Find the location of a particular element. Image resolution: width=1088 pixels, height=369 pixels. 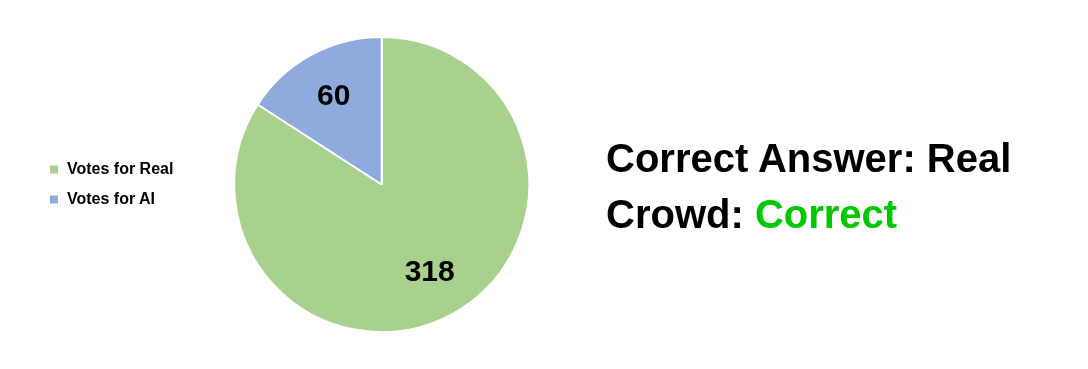

data-label: 318 is located at coordinates (429, 270).